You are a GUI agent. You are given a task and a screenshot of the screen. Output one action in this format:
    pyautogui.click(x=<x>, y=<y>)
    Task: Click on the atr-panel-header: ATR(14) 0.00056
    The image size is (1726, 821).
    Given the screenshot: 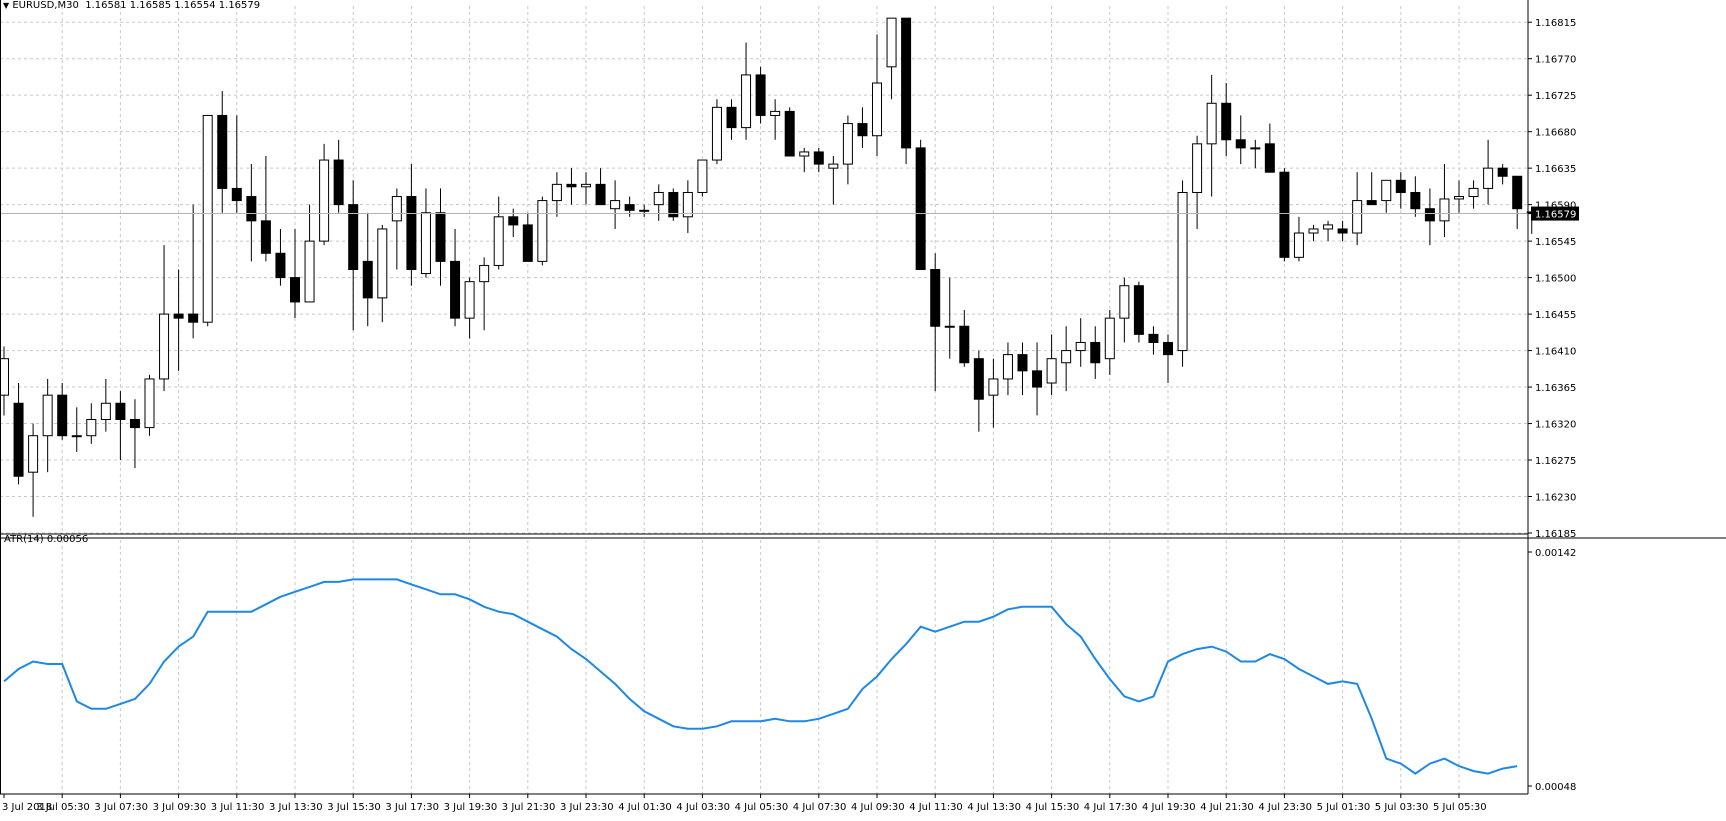 What is the action you would take?
    pyautogui.click(x=46, y=539)
    